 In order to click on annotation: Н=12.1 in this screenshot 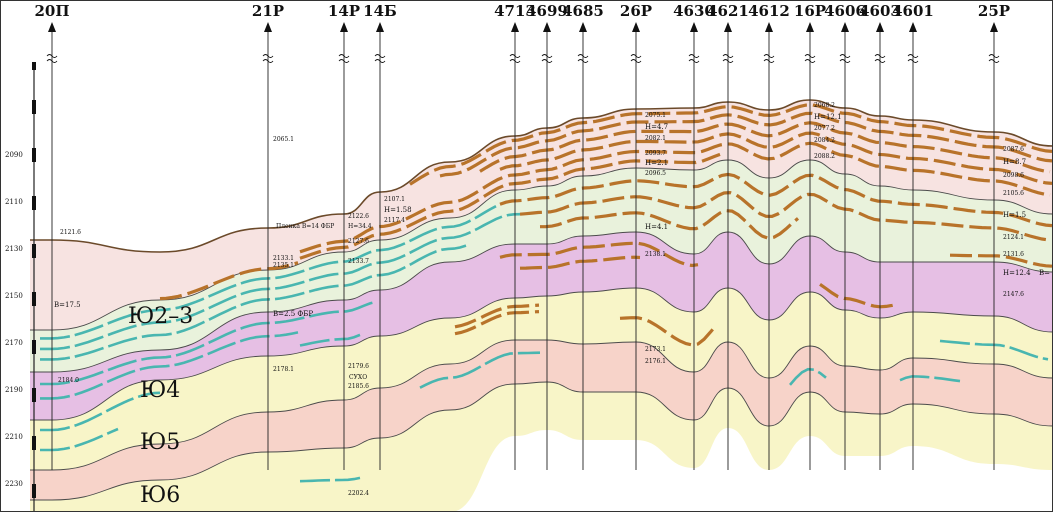, I will do `click(828, 117)`.